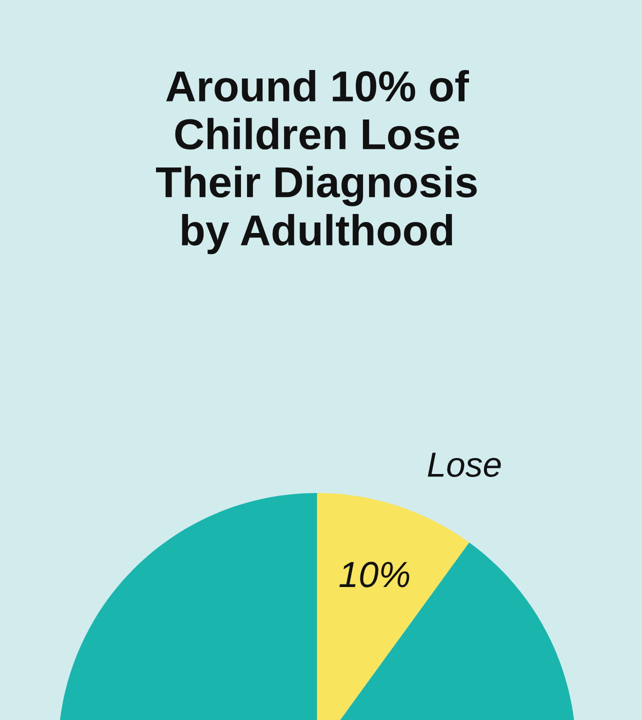 The height and width of the screenshot is (720, 642). Describe the element at coordinates (464, 464) in the screenshot. I see `slice-label: Lose` at that location.